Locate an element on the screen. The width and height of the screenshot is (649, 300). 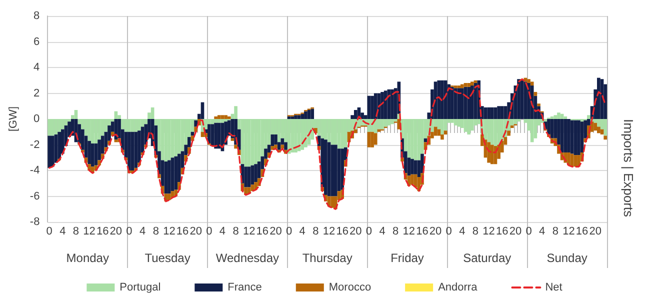
y-tick-label: -4 is located at coordinates (35, 170).